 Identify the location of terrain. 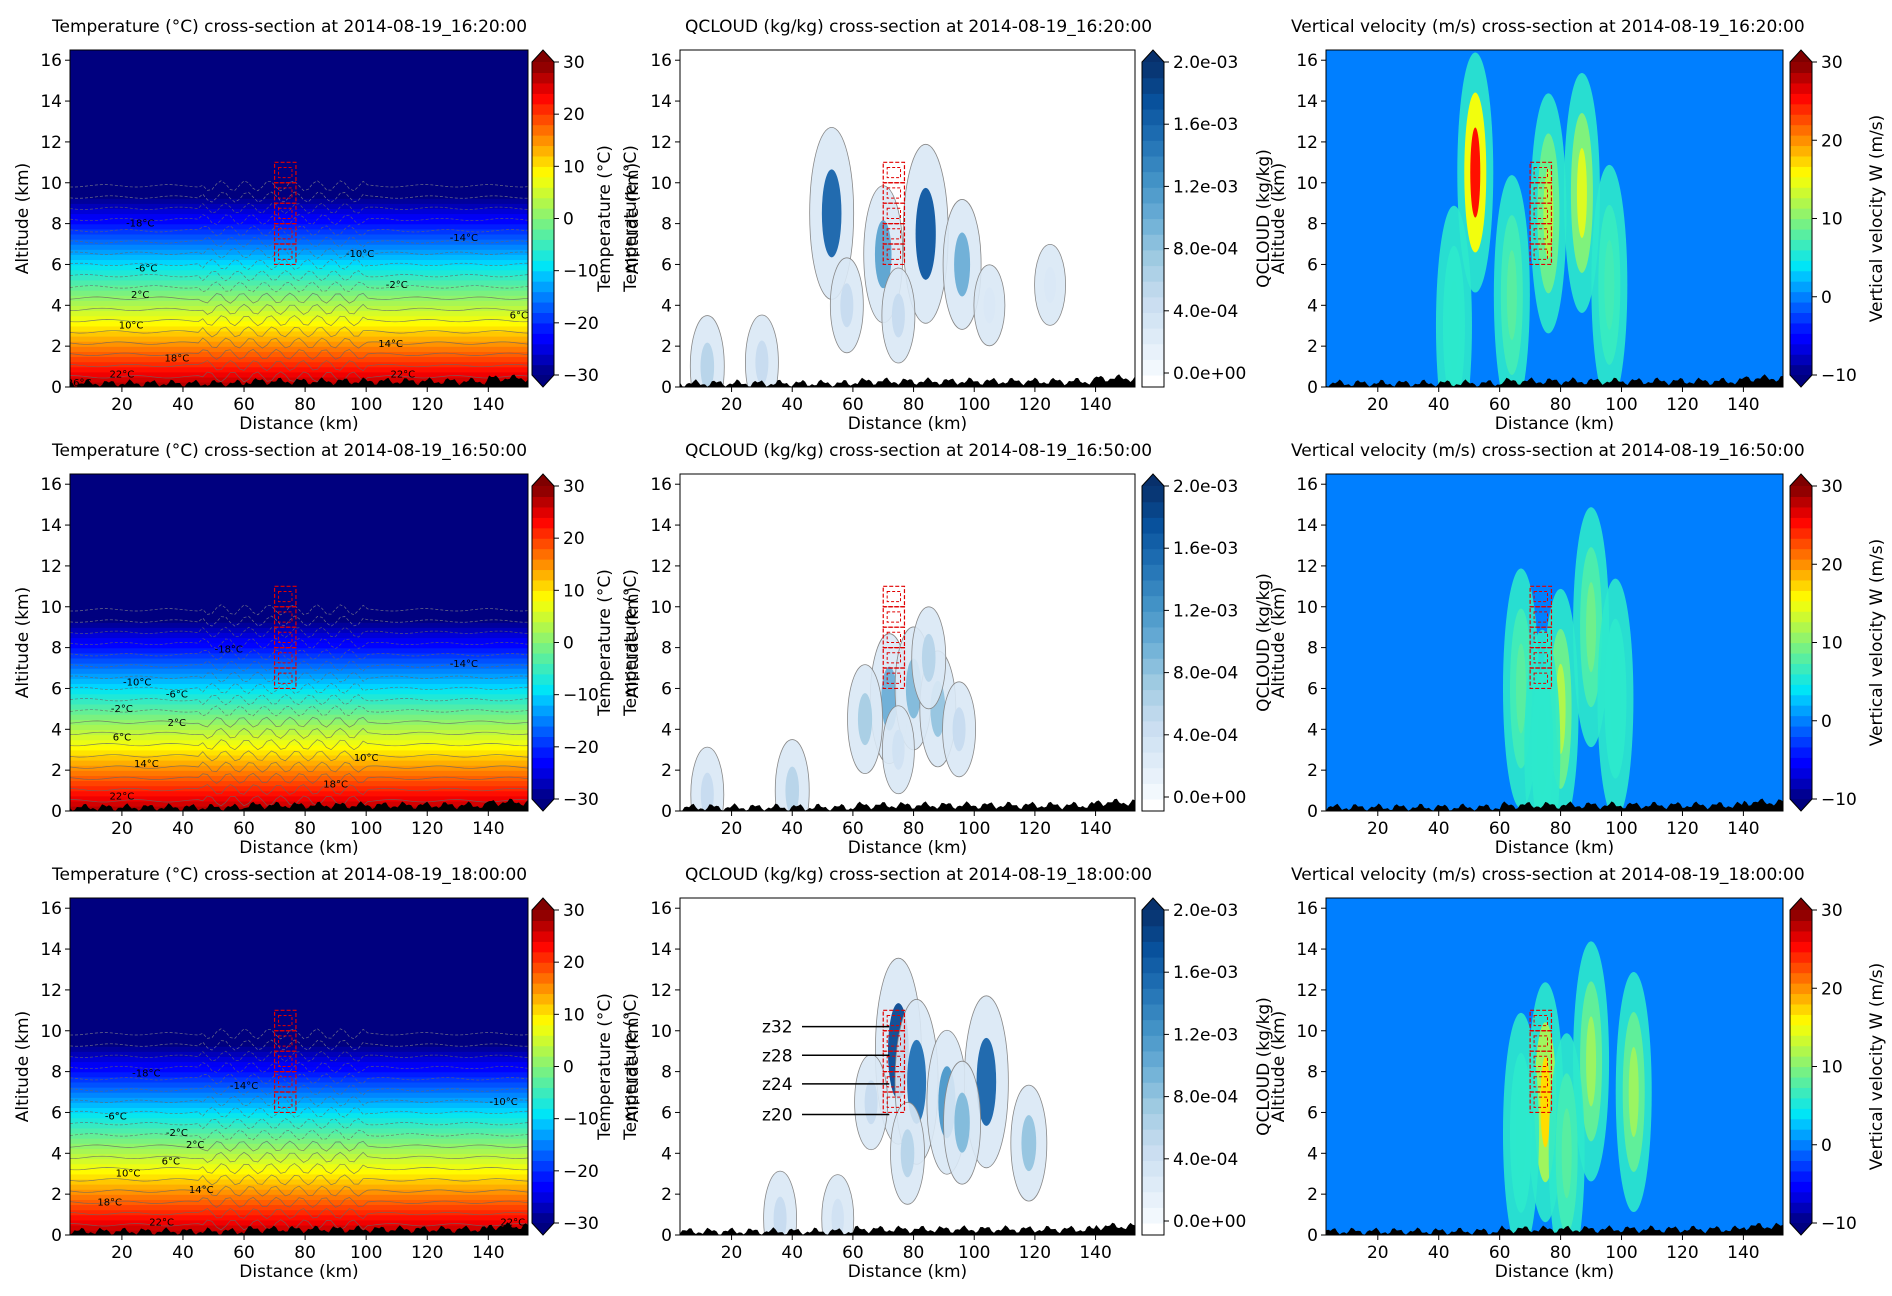
(1554, 380).